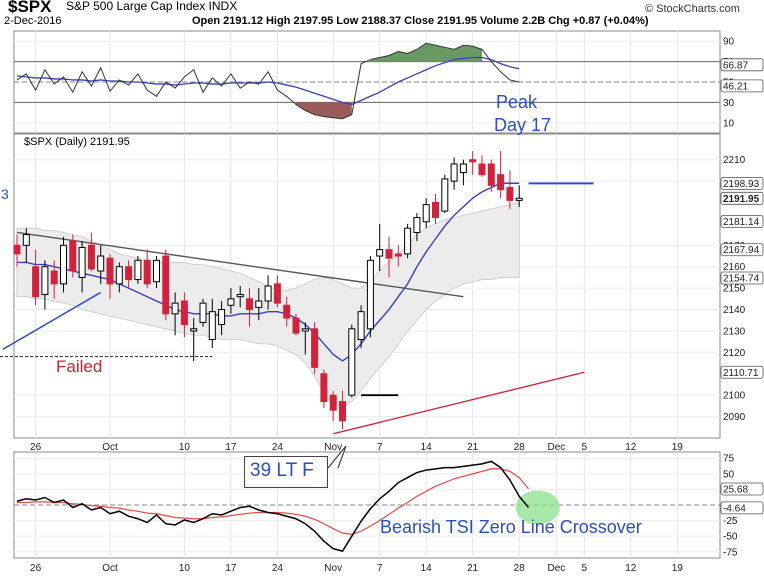  I want to click on x-axis-label: 7, so click(380, 447).